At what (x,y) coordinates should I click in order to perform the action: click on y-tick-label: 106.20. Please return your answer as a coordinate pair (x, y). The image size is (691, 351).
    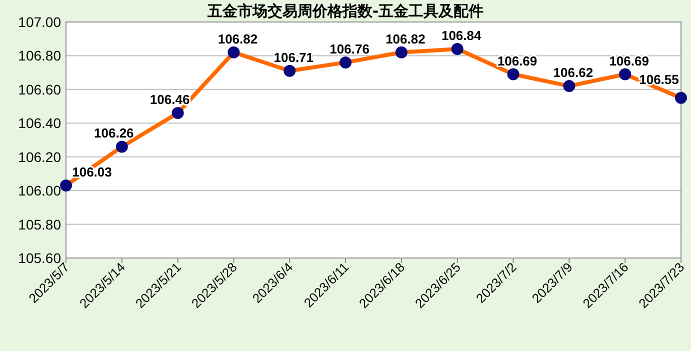
    Looking at the image, I should click on (40, 156).